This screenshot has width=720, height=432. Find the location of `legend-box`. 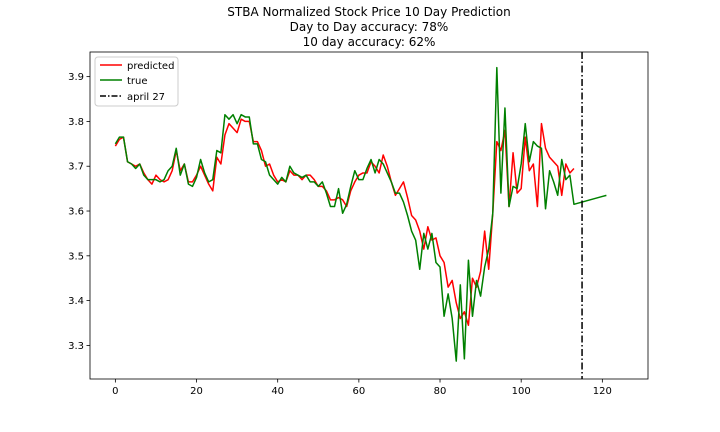

legend-box is located at coordinates (136, 81).